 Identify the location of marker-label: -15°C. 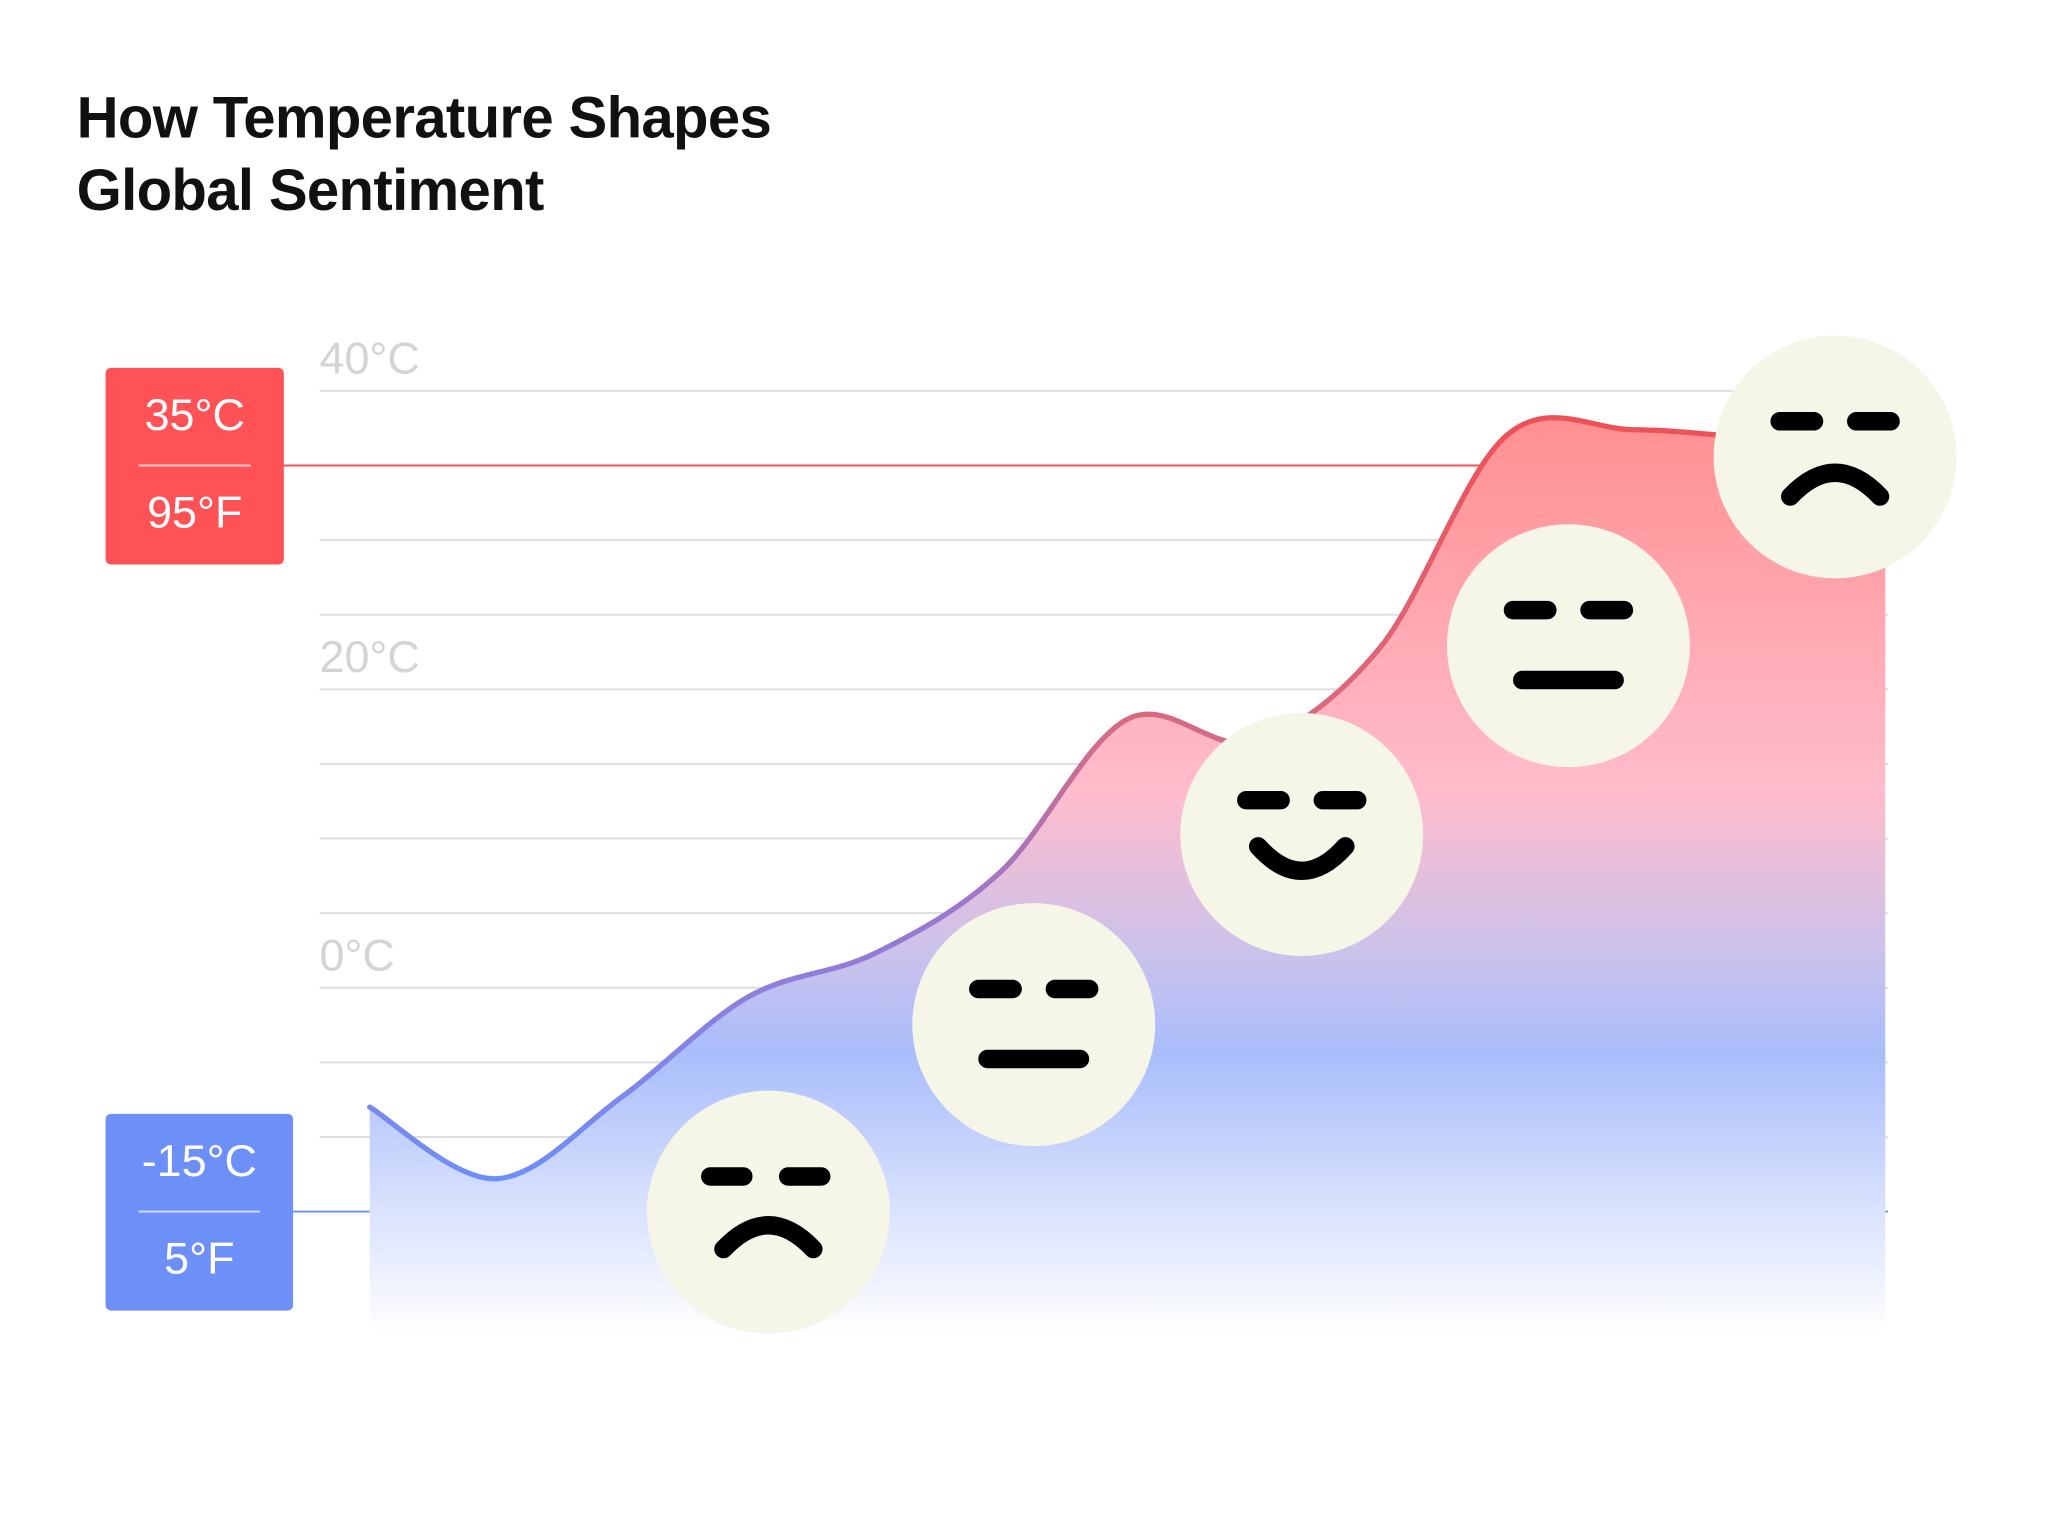
(199, 1160).